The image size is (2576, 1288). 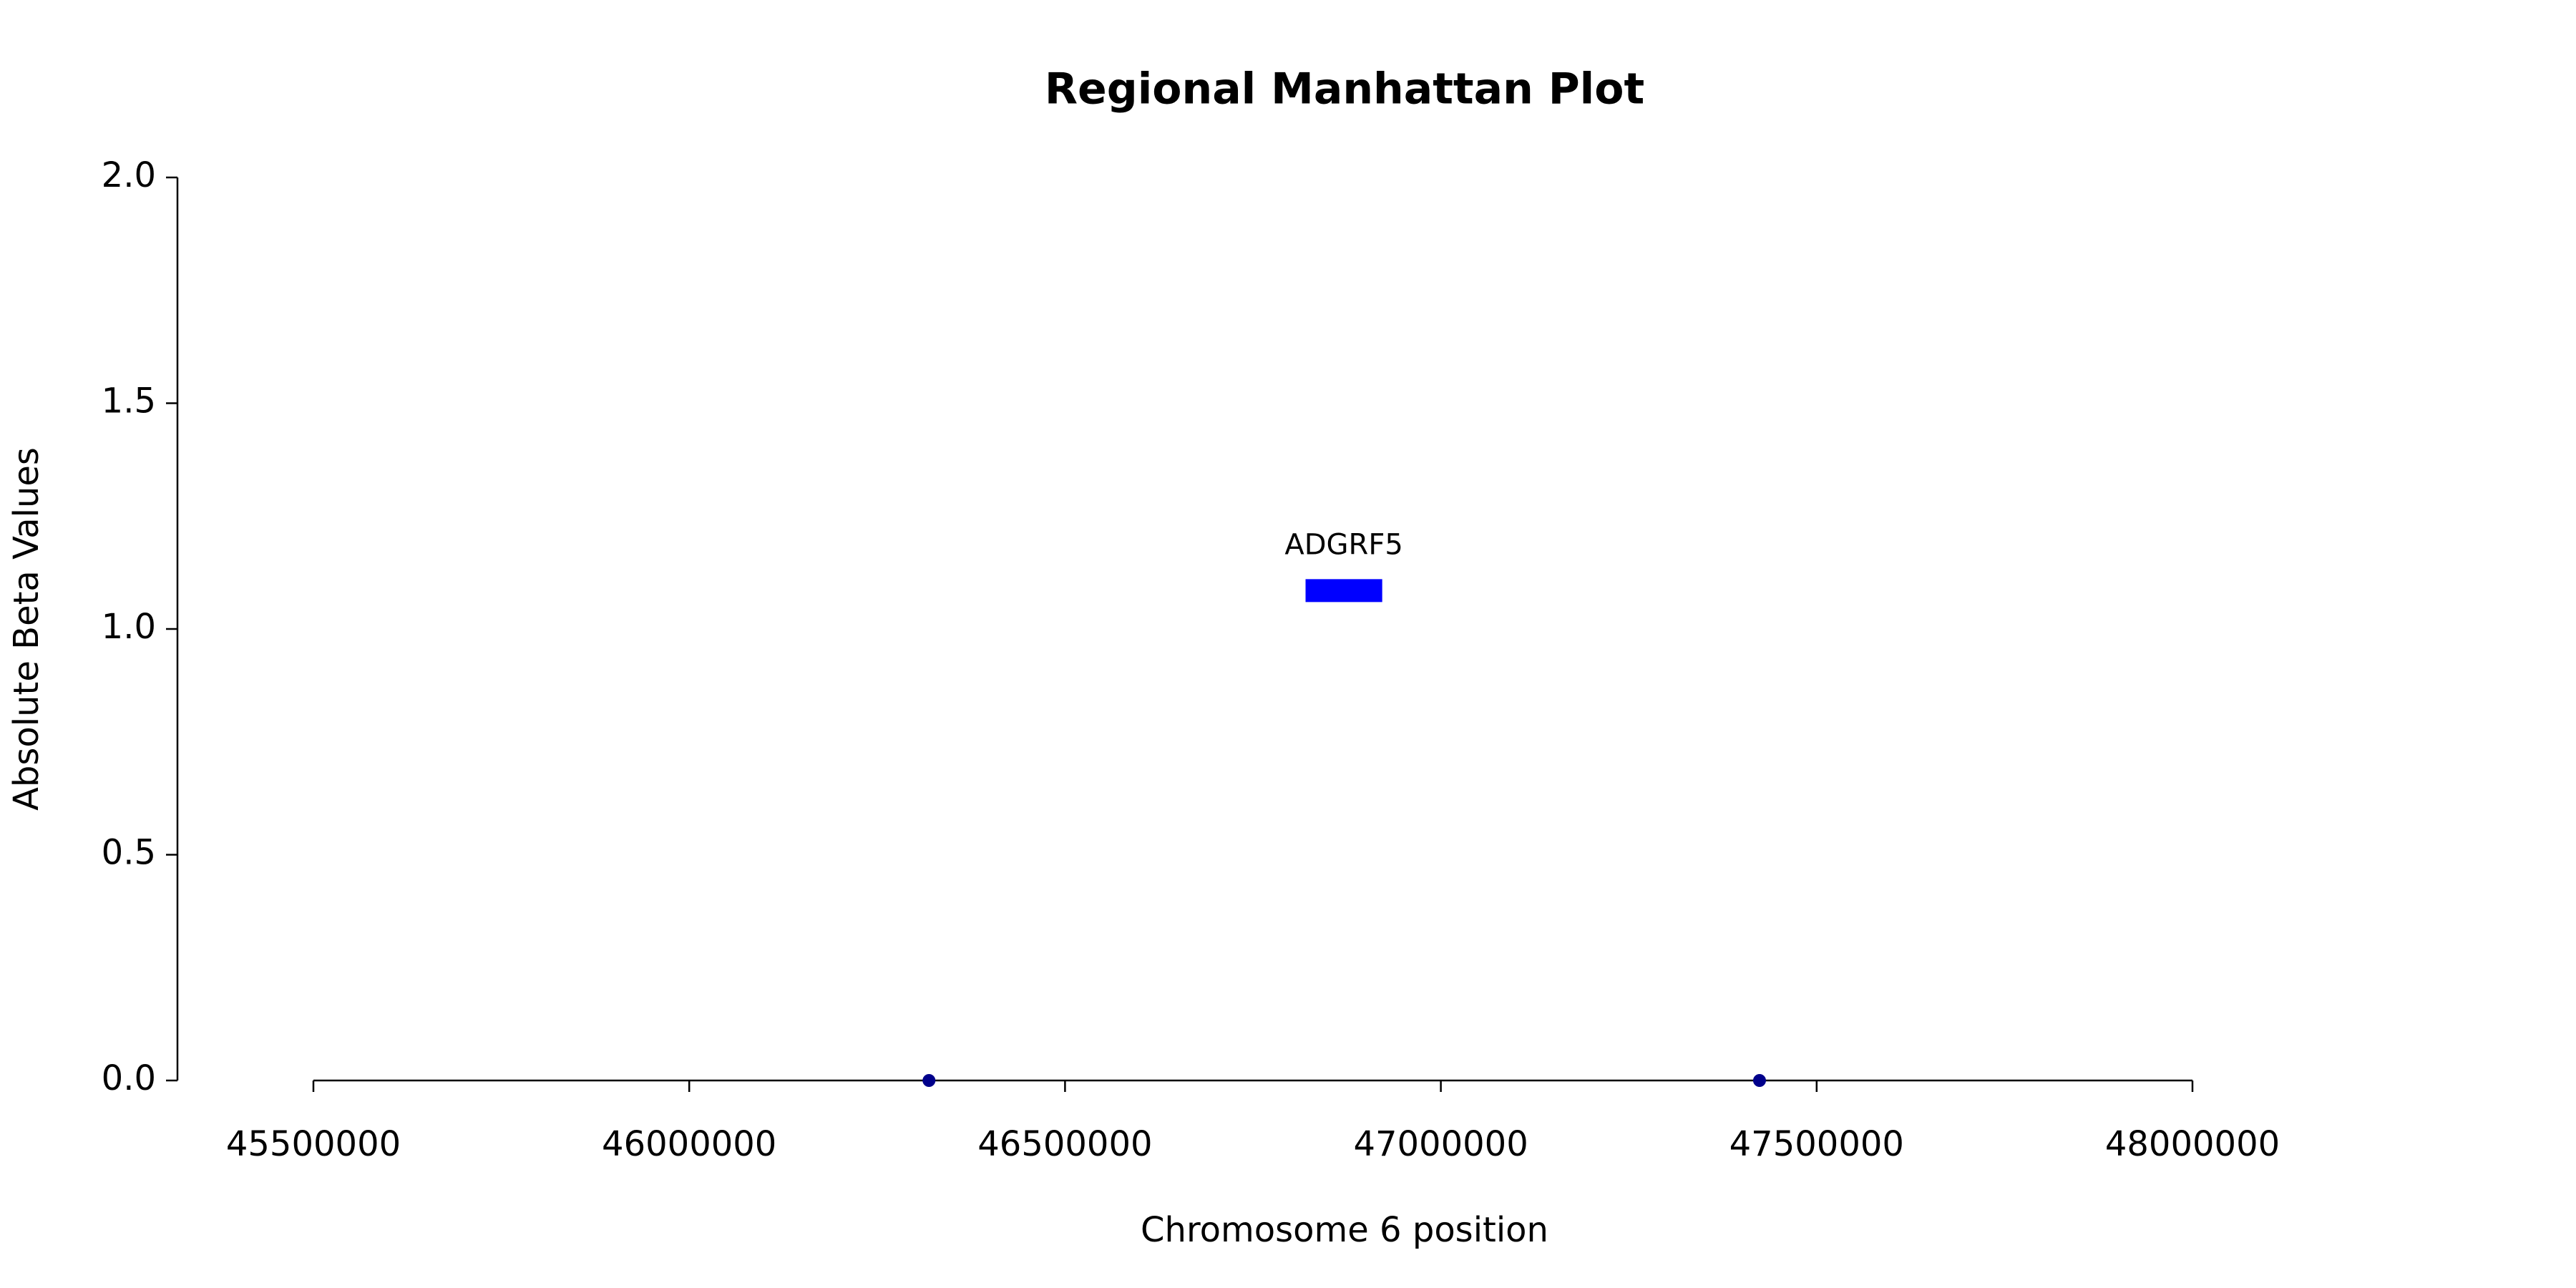 I want to click on gene-label: ADGRF5, so click(x=1343, y=544).